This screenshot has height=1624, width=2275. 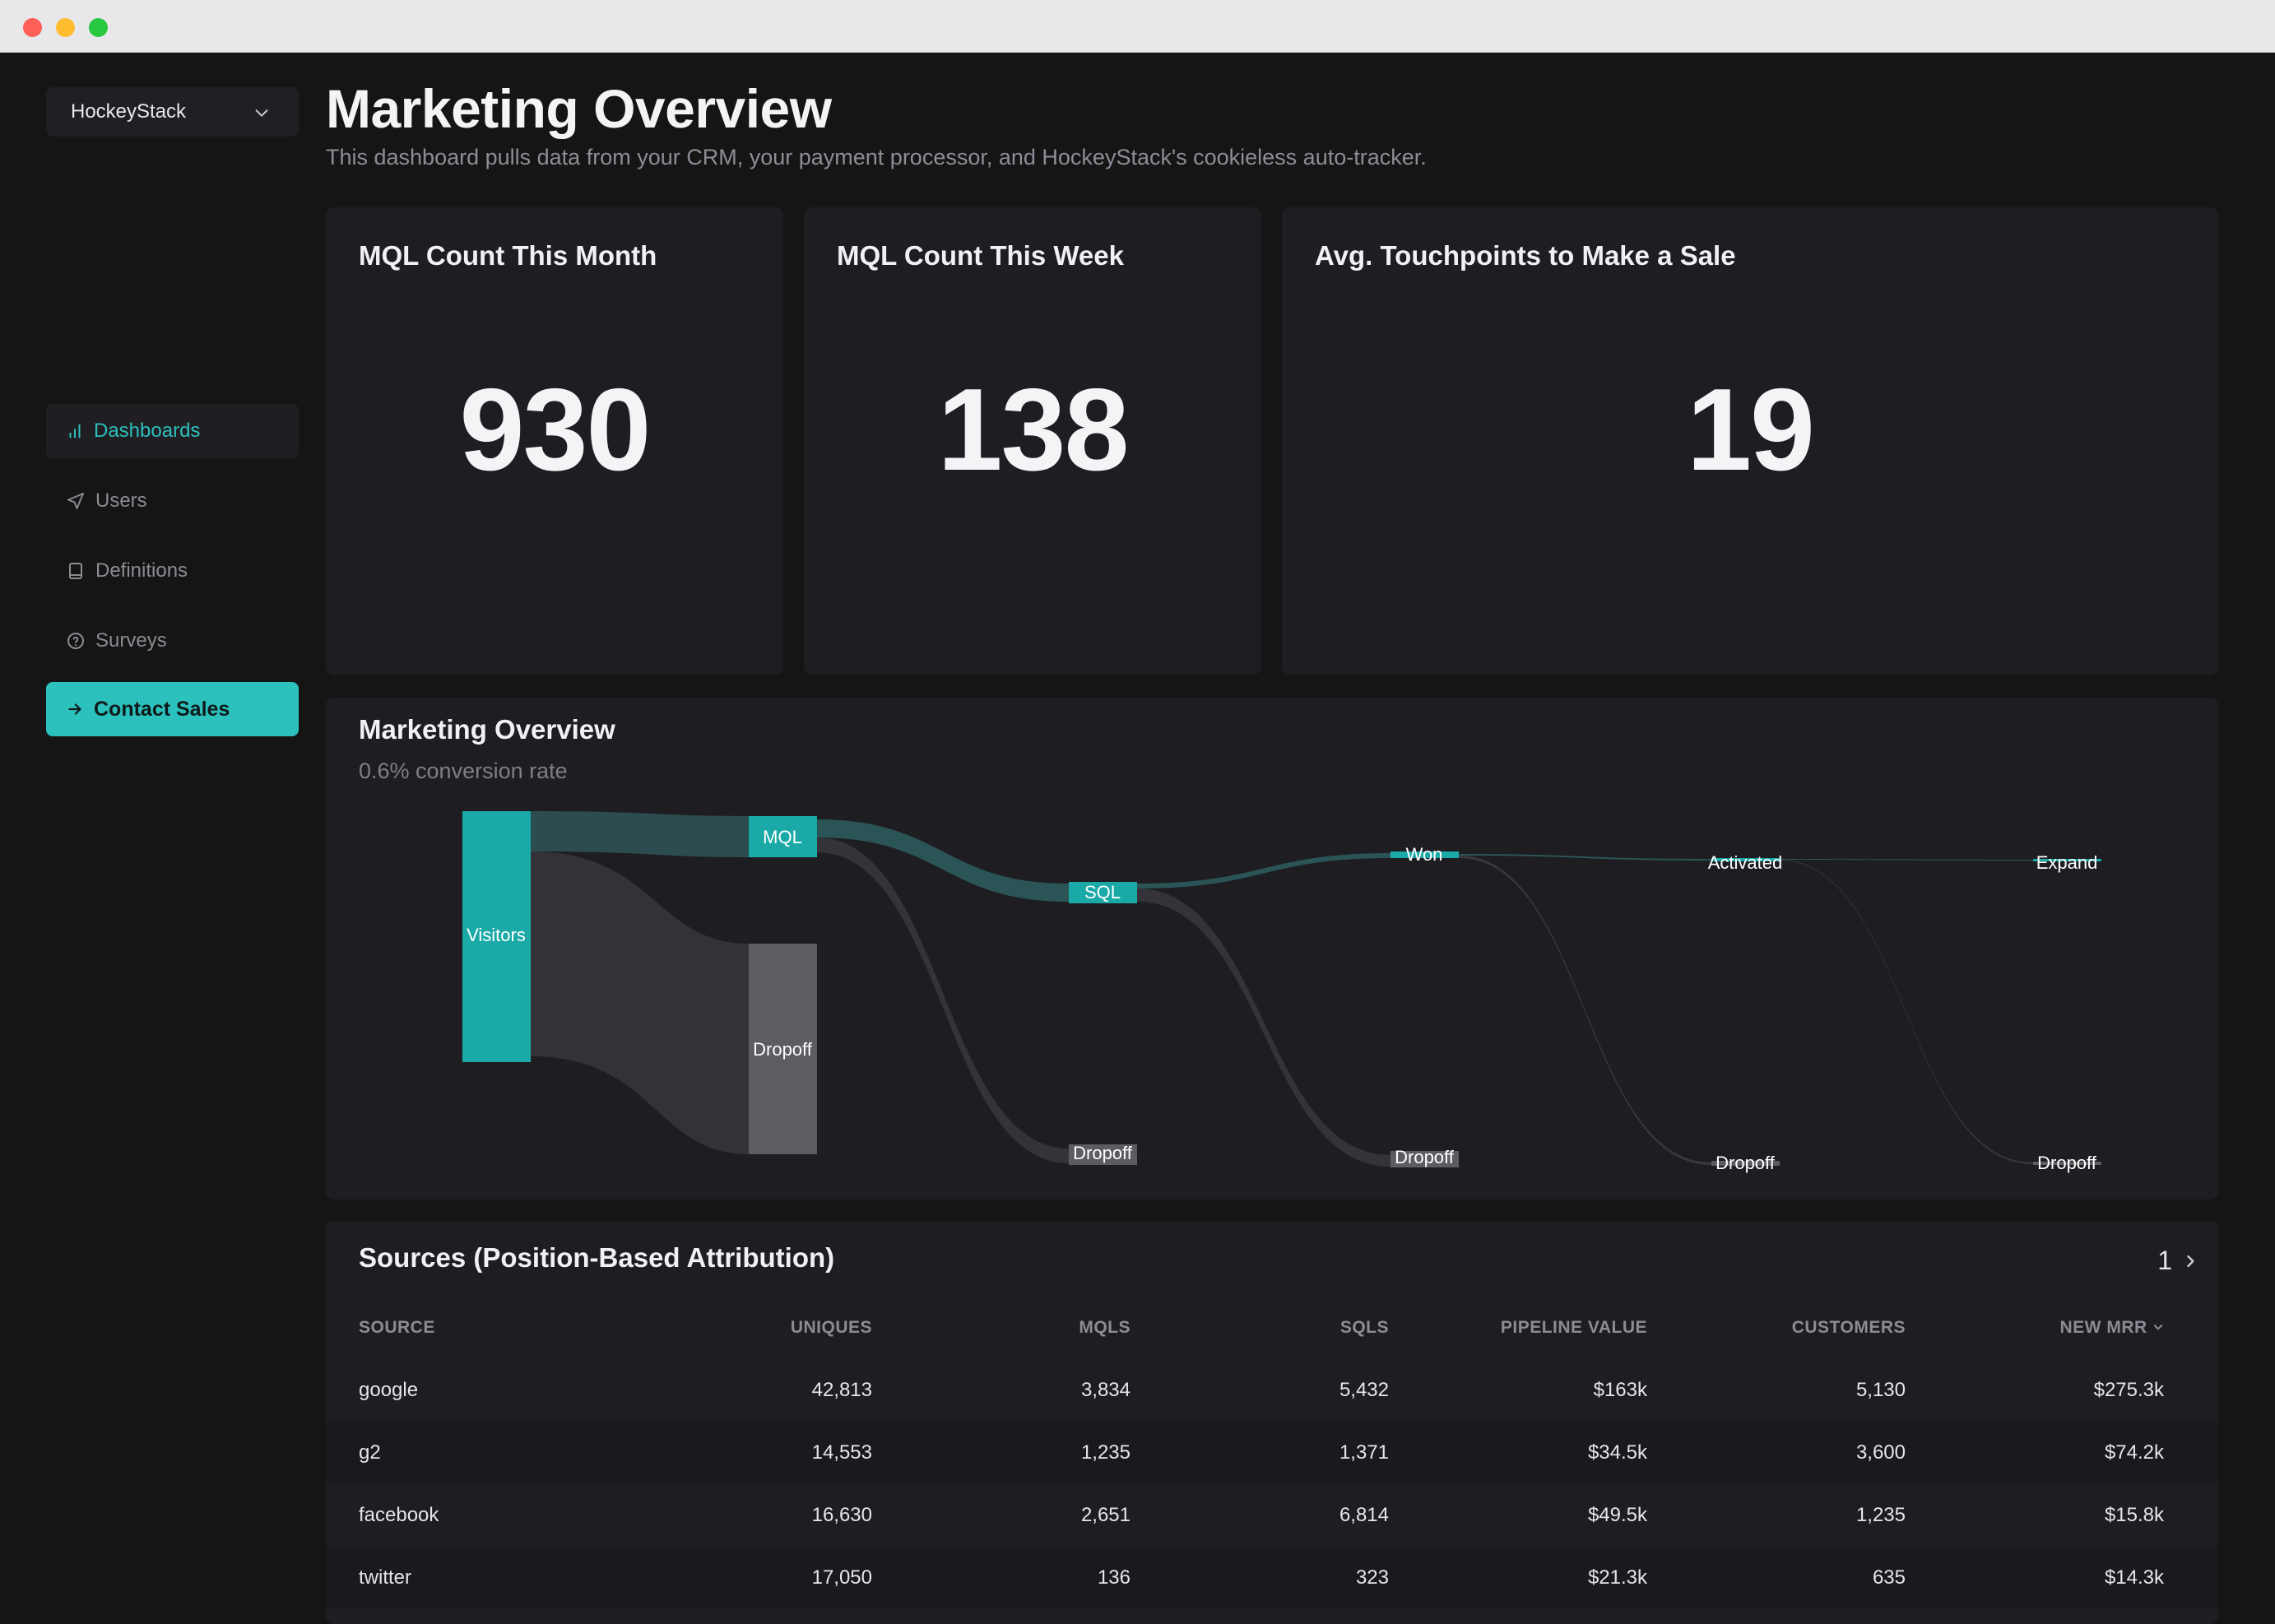 I want to click on cell-mqls: 3,834, so click(x=1105, y=1390).